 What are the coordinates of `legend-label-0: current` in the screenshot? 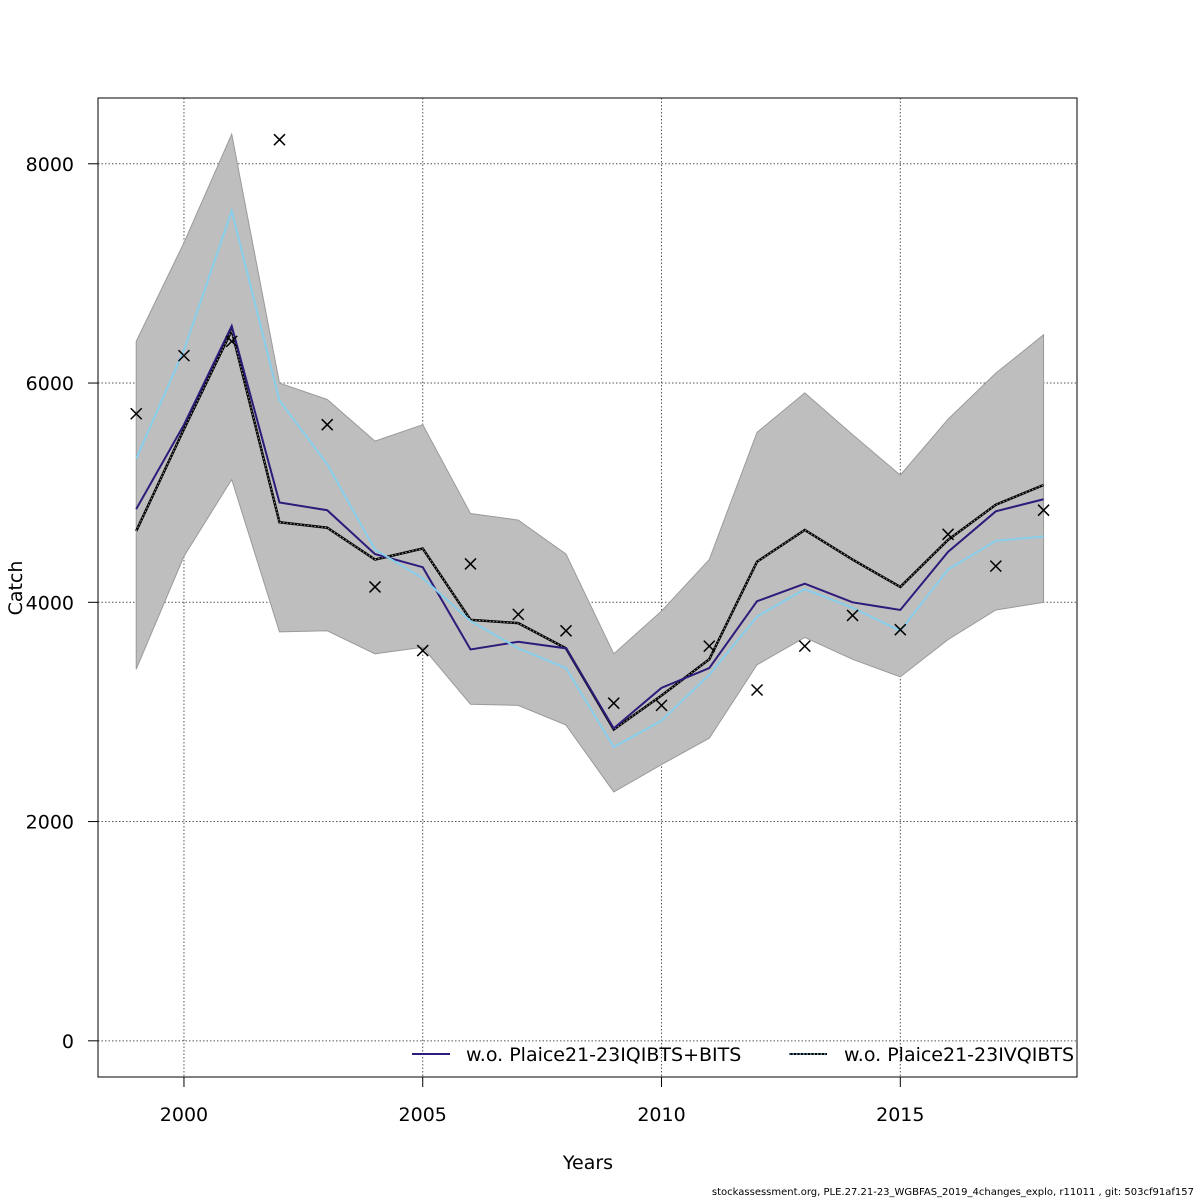 It's located at (20, 1055).